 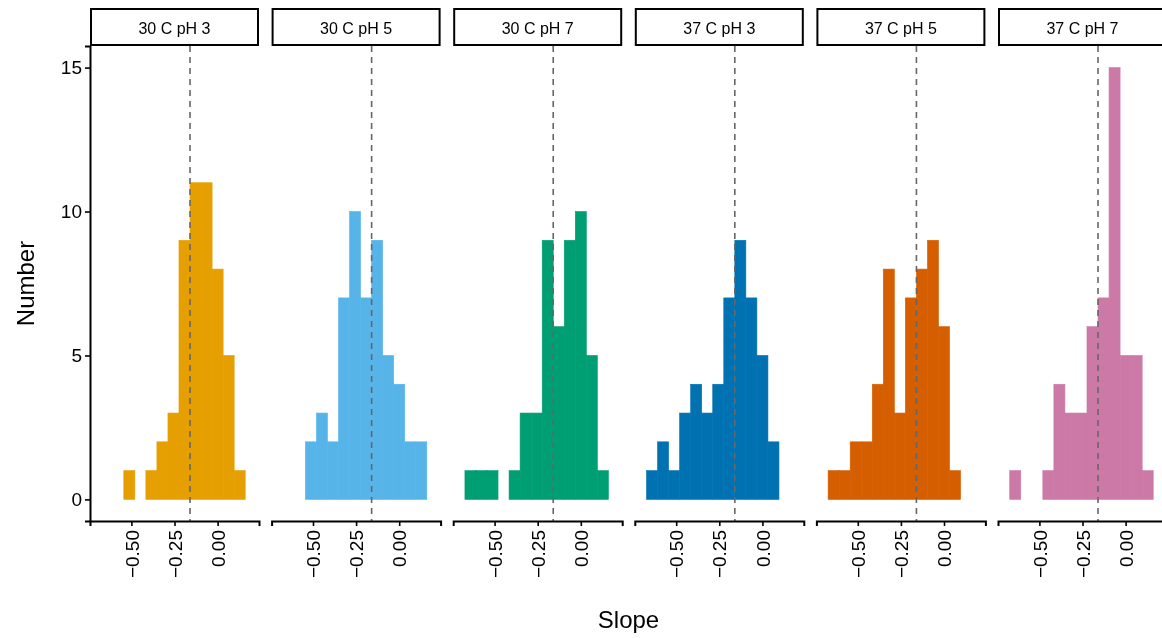 What do you see at coordinates (76, 499) in the screenshot?
I see `y-tick-label: 0` at bounding box center [76, 499].